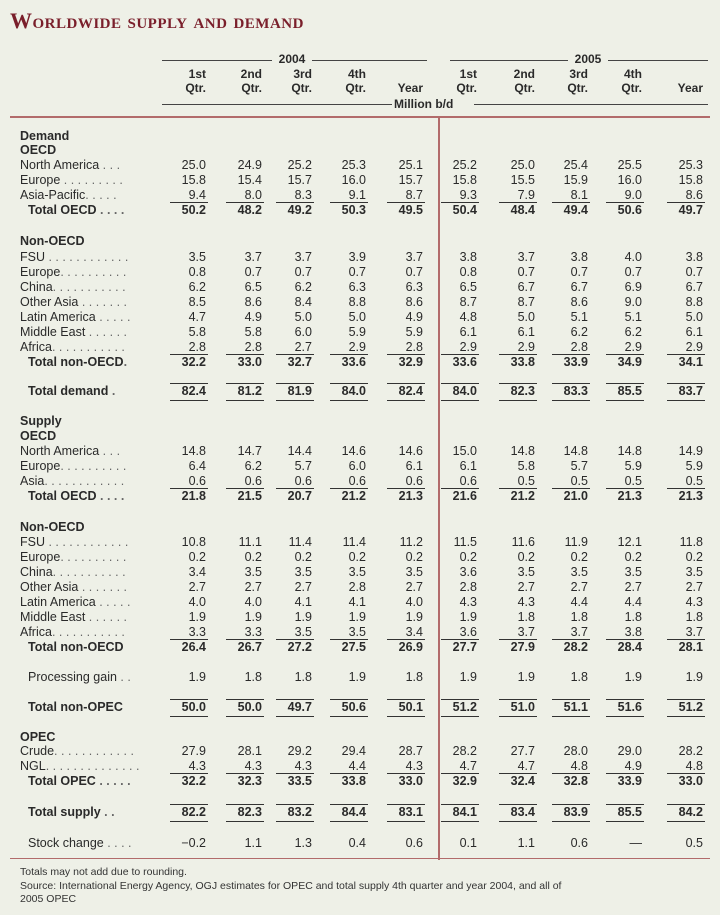 Image resolution: width=720 pixels, height=915 pixels. What do you see at coordinates (44, 136) in the screenshot?
I see `row-label: Demand` at bounding box center [44, 136].